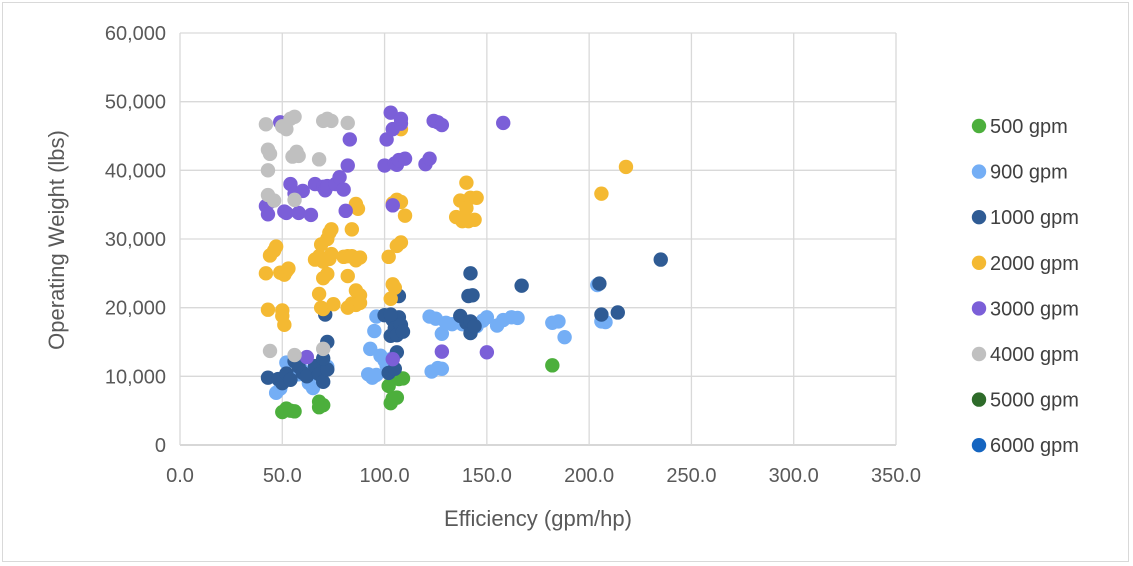 This screenshot has height=566, width=1133. Describe the element at coordinates (417, 389) in the screenshot. I see `series-500-gpm` at that location.